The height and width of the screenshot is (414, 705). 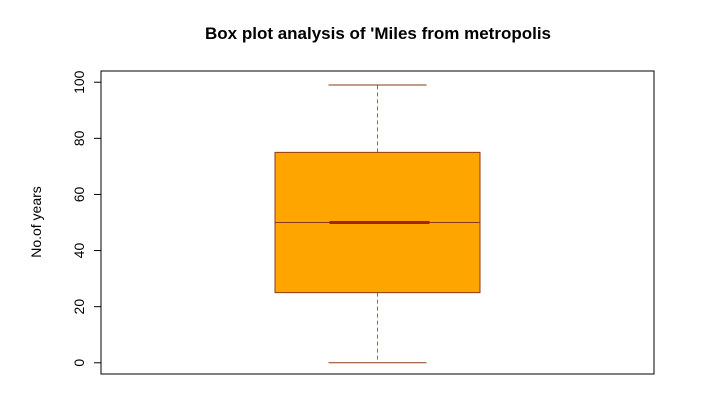 What do you see at coordinates (79, 194) in the screenshot?
I see `y-tick-label-60: 60` at bounding box center [79, 194].